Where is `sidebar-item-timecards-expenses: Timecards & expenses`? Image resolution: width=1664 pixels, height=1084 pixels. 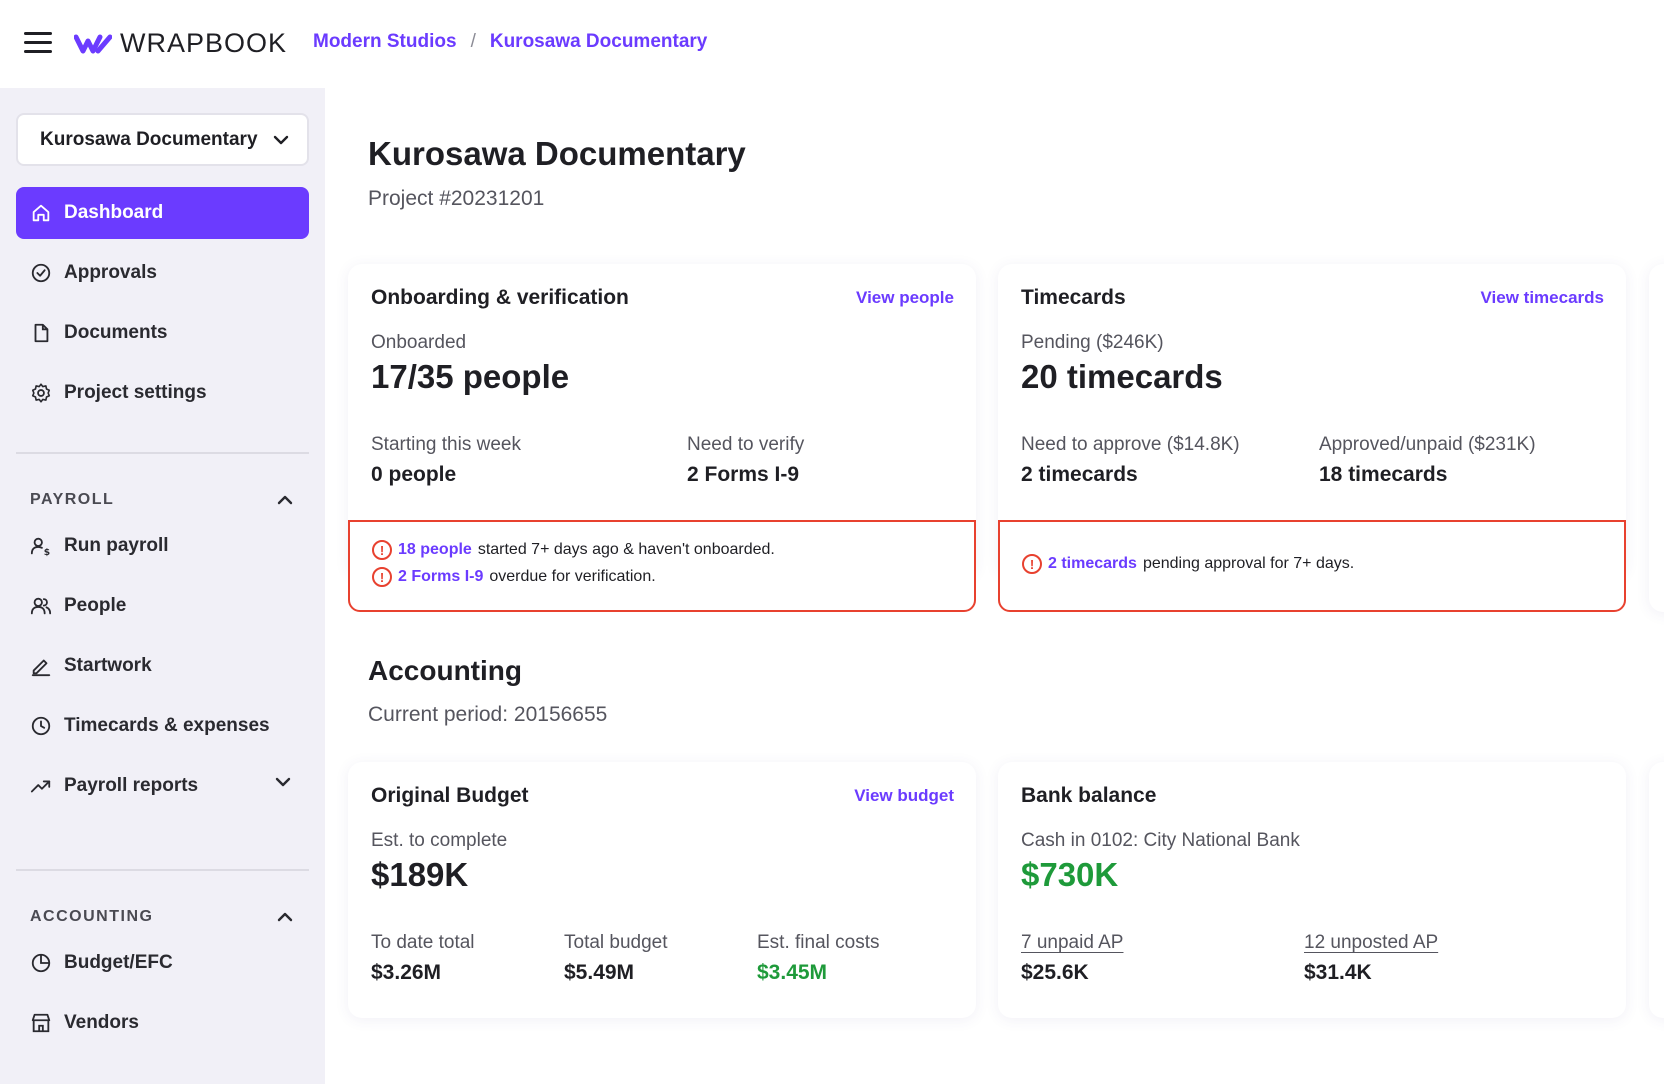 sidebar-item-timecards-expenses: Timecards & expenses is located at coordinates (162, 726).